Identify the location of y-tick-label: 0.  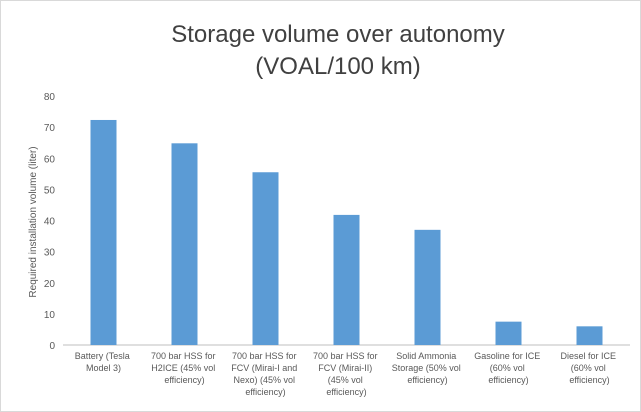
(52, 346).